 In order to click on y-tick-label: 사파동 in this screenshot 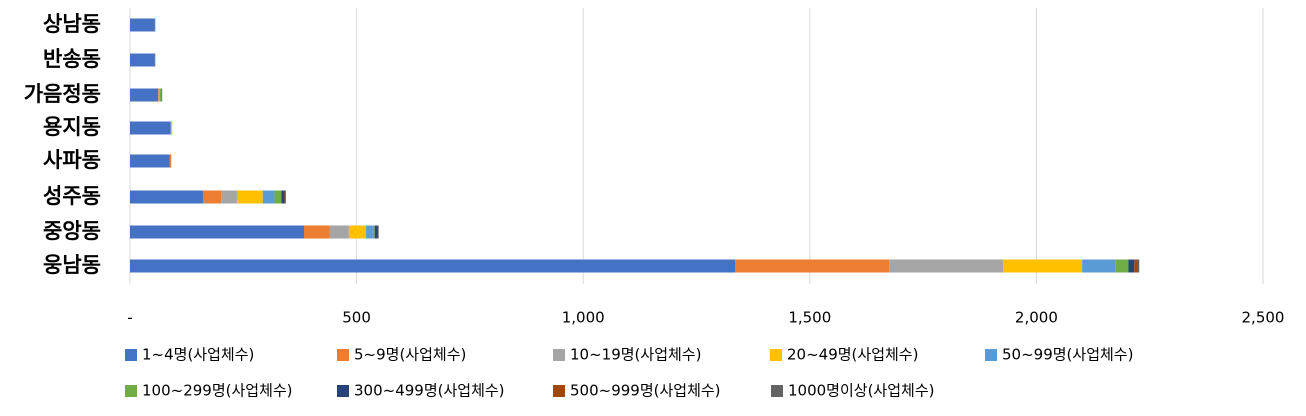, I will do `click(72, 160)`.